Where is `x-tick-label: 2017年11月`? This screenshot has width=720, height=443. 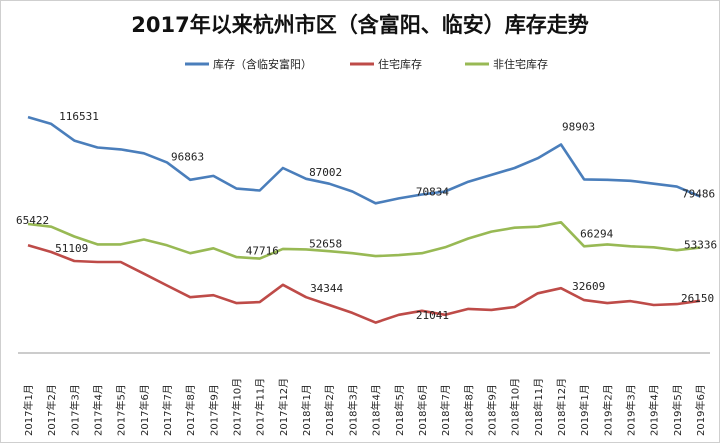
x-tick-label: 2017年11月 is located at coordinates (260, 407).